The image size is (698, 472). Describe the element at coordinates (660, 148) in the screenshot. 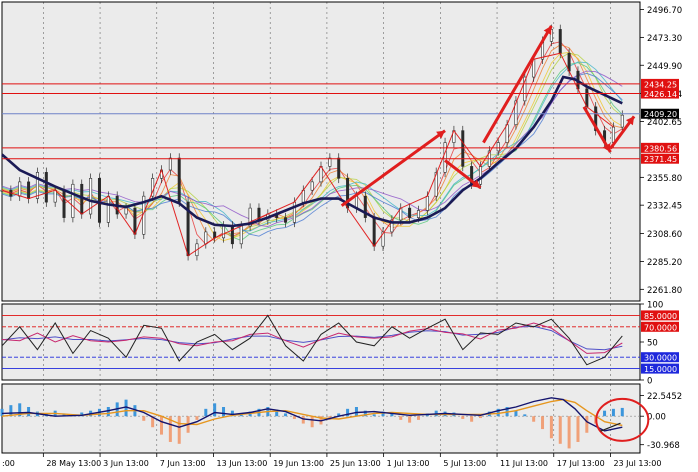

I see `price-level-label: 2380.56` at that location.